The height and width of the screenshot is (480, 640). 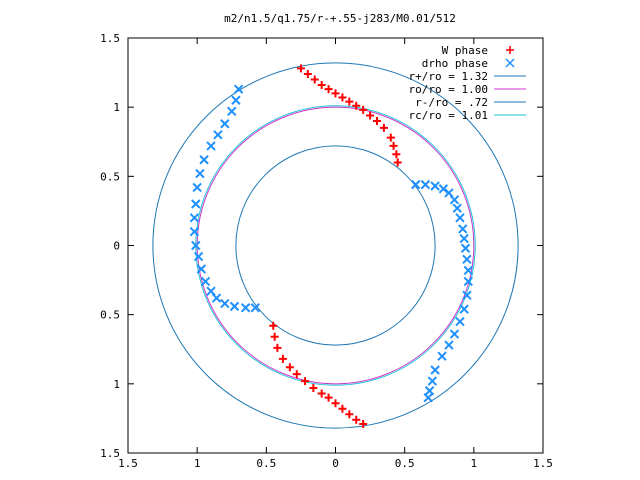 What do you see at coordinates (448, 89) in the screenshot?
I see `legend-label: ro/ro = 1.00` at bounding box center [448, 89].